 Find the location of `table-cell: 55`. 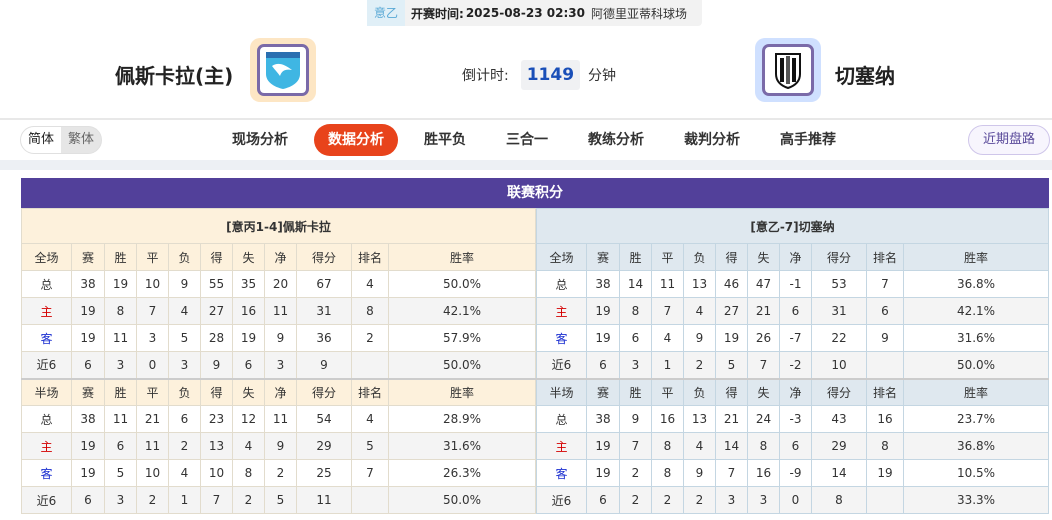

table-cell: 55 is located at coordinates (216, 284).